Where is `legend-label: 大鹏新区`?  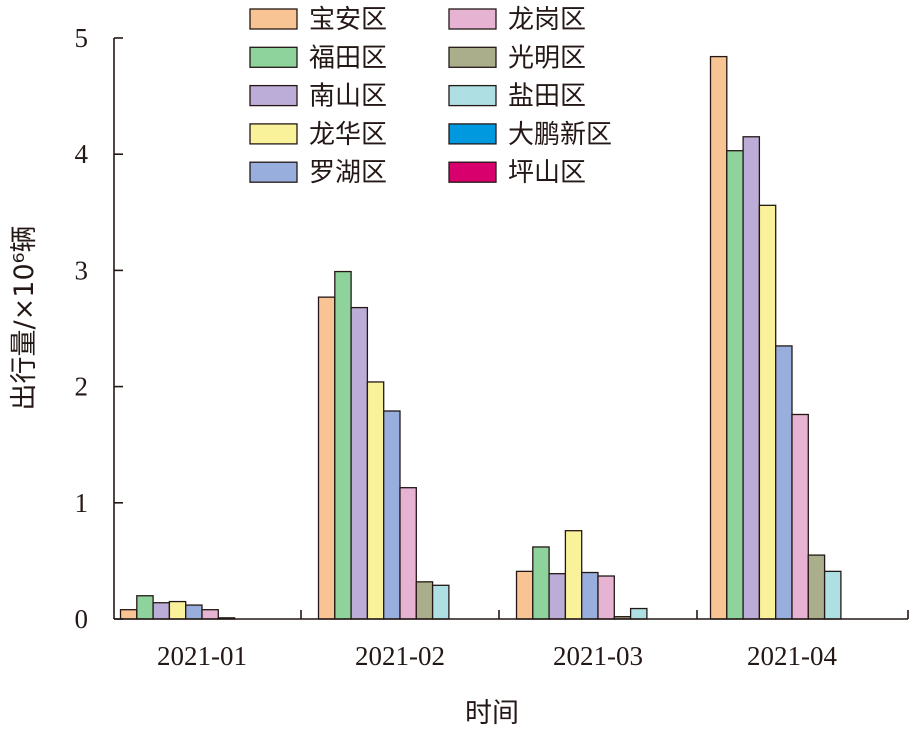
legend-label: 大鹏新区 is located at coordinates (560, 135).